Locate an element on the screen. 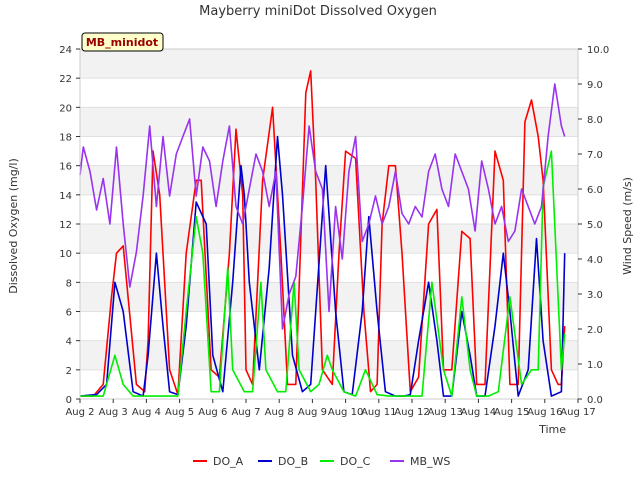 This screenshot has height=480, width=640. legend-label: DO_A is located at coordinates (228, 461).